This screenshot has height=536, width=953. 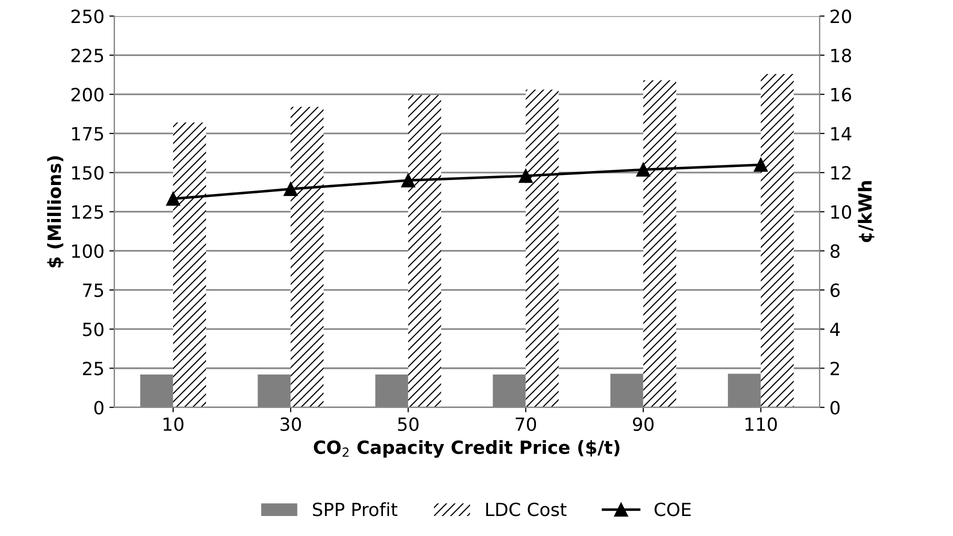 I want to click on y2-tick-label: 10, so click(x=841, y=212).